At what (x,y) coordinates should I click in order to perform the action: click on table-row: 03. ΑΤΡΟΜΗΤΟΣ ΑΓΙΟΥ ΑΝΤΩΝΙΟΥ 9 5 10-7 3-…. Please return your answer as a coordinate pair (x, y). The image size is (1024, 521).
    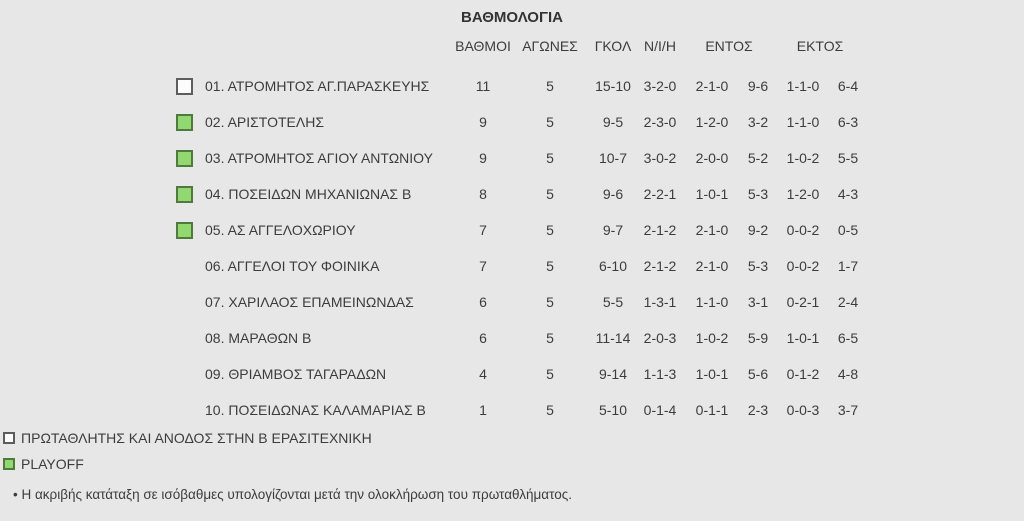
    Looking at the image, I should click on (512, 158).